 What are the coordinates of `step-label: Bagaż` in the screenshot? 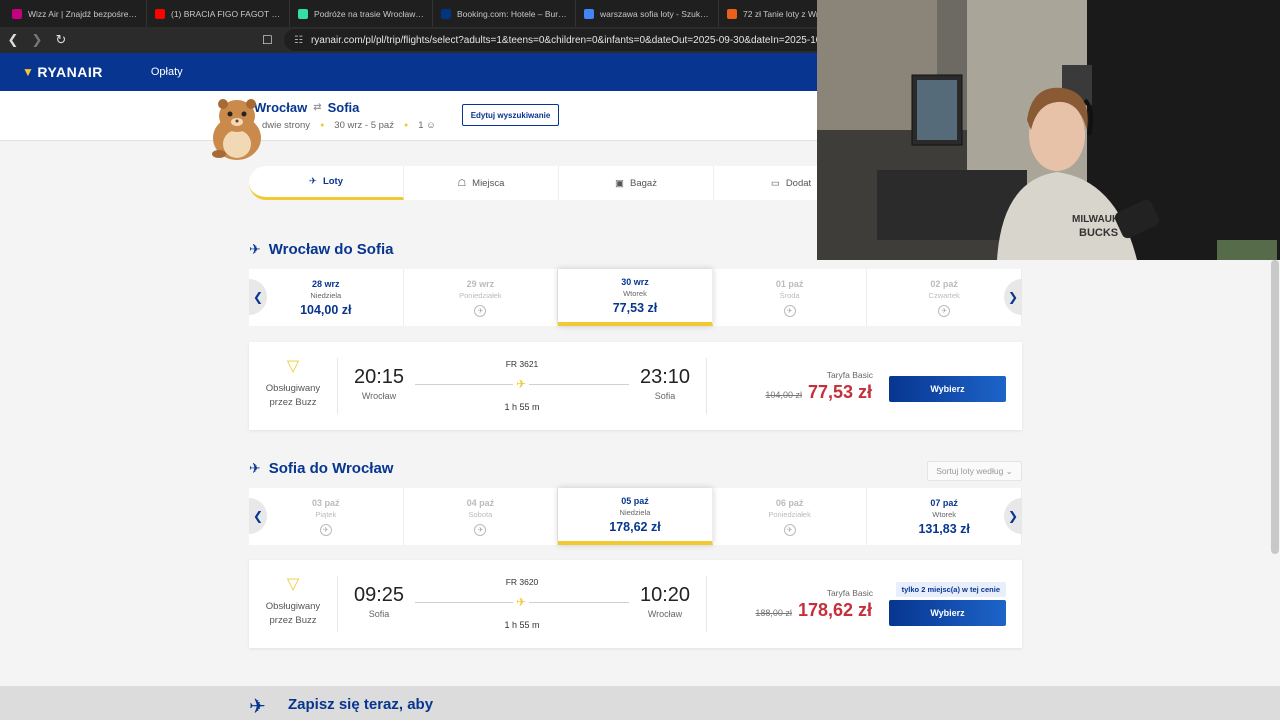 It's located at (643, 183).